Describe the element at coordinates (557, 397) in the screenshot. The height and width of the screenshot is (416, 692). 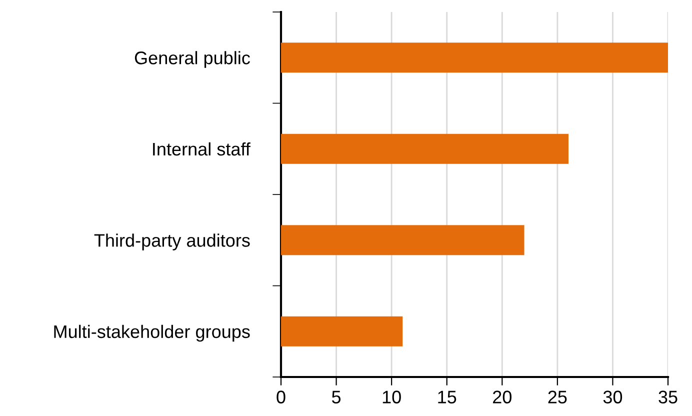
I see `x-tick-label: 25` at that location.